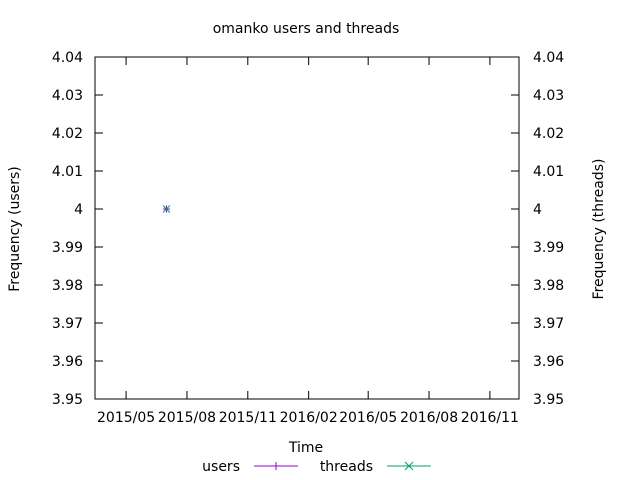  I want to click on x-tick-label: 2016/08, so click(429, 418).